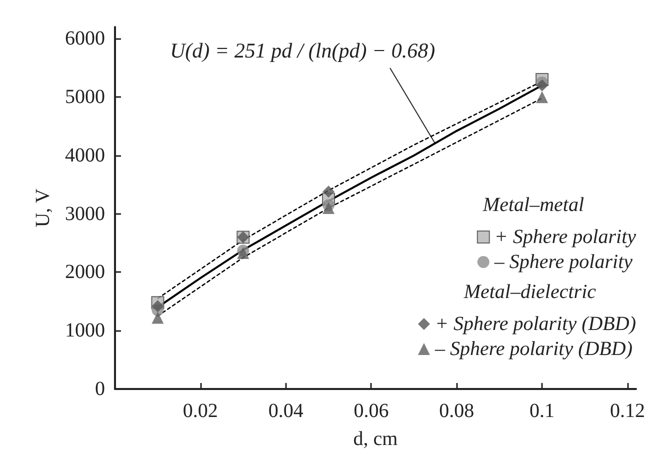 The image size is (655, 454). Describe the element at coordinates (371, 411) in the screenshot. I see `x-tick-label: 0.06` at that location.